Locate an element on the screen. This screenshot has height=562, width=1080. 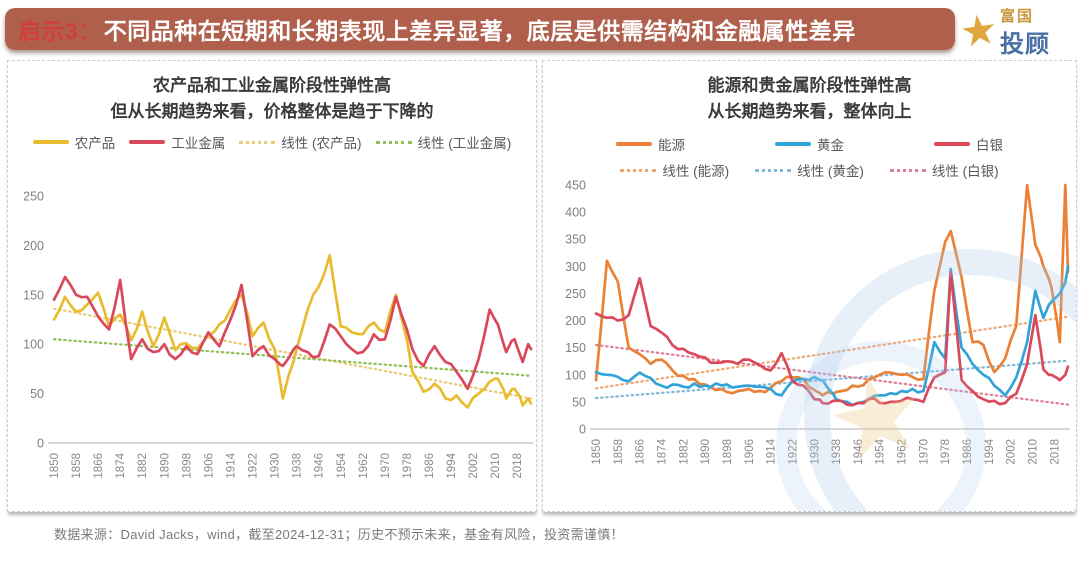
x-tick-label: 1850 is located at coordinates (597, 452).